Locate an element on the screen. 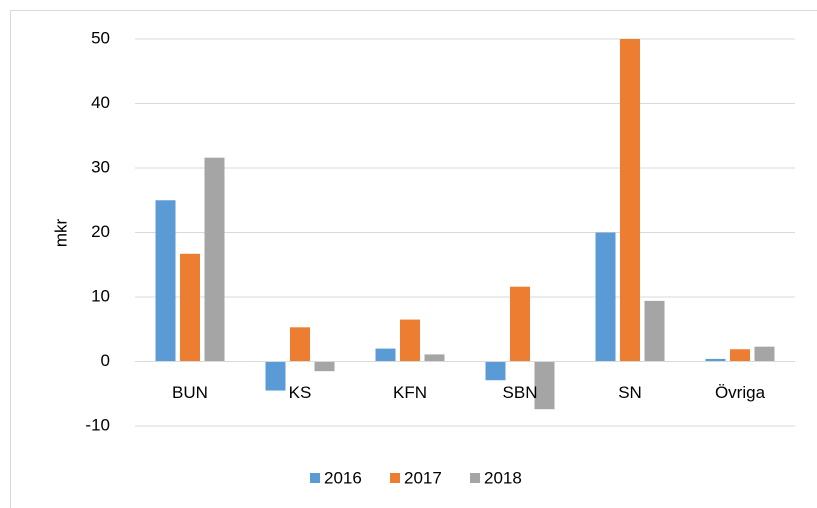 This screenshot has height=508, width=817. x-tick-label: SN is located at coordinates (630, 392).